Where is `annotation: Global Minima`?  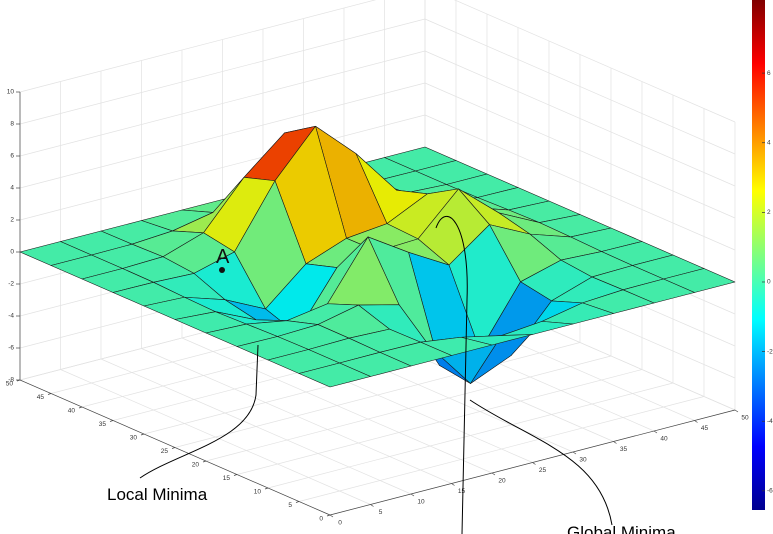 annotation: Global Minima is located at coordinates (621, 528).